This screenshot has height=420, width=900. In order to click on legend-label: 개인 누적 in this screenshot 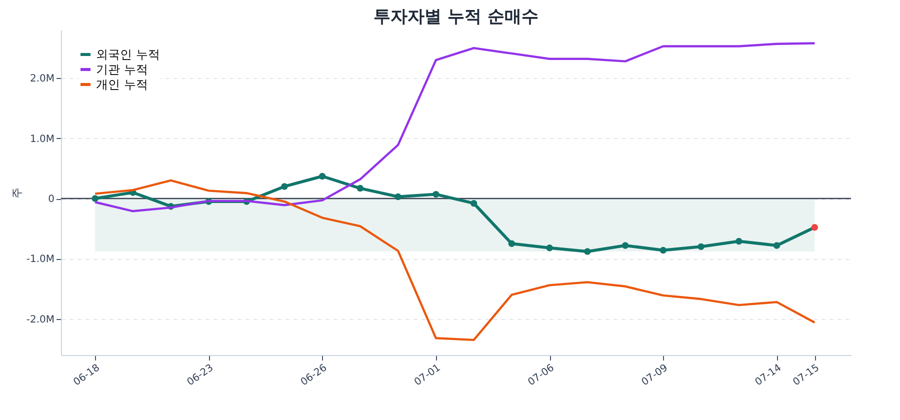, I will do `click(122, 85)`.